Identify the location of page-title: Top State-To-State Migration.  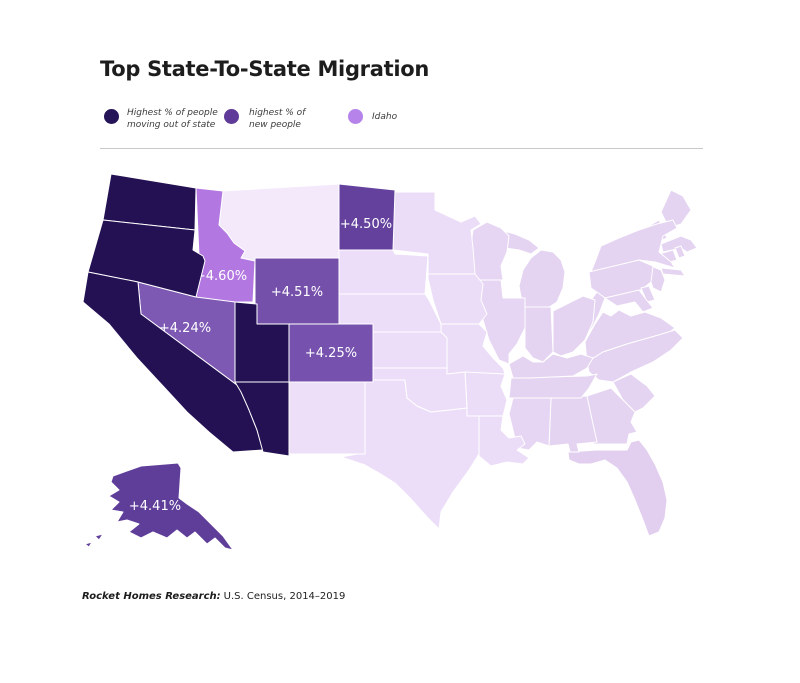
(265, 69).